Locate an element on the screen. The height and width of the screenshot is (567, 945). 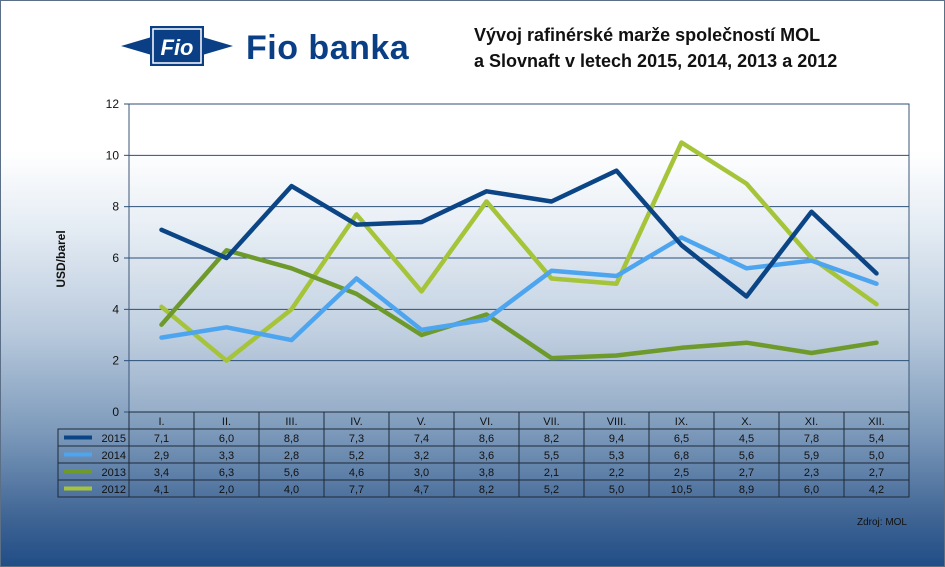
x-tick-label: XI. is located at coordinates (811, 422).